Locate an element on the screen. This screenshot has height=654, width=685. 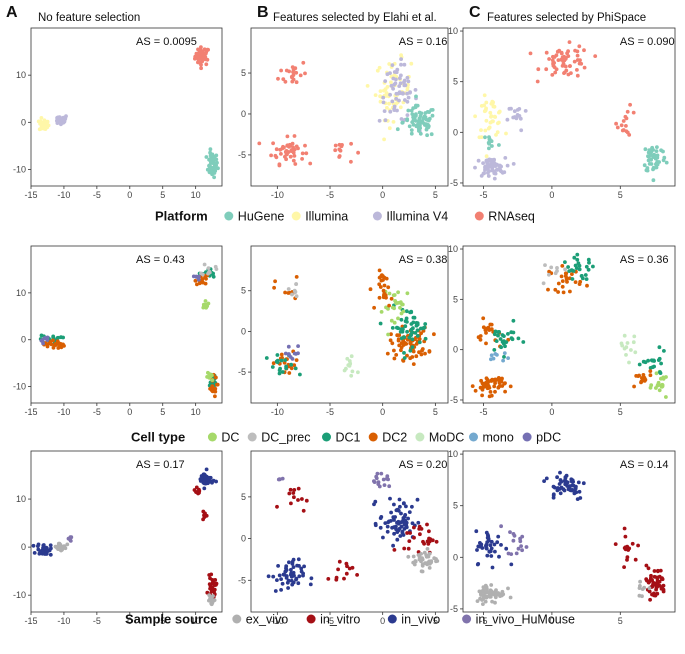
point-dc_prec is located at coordinates (202, 274).